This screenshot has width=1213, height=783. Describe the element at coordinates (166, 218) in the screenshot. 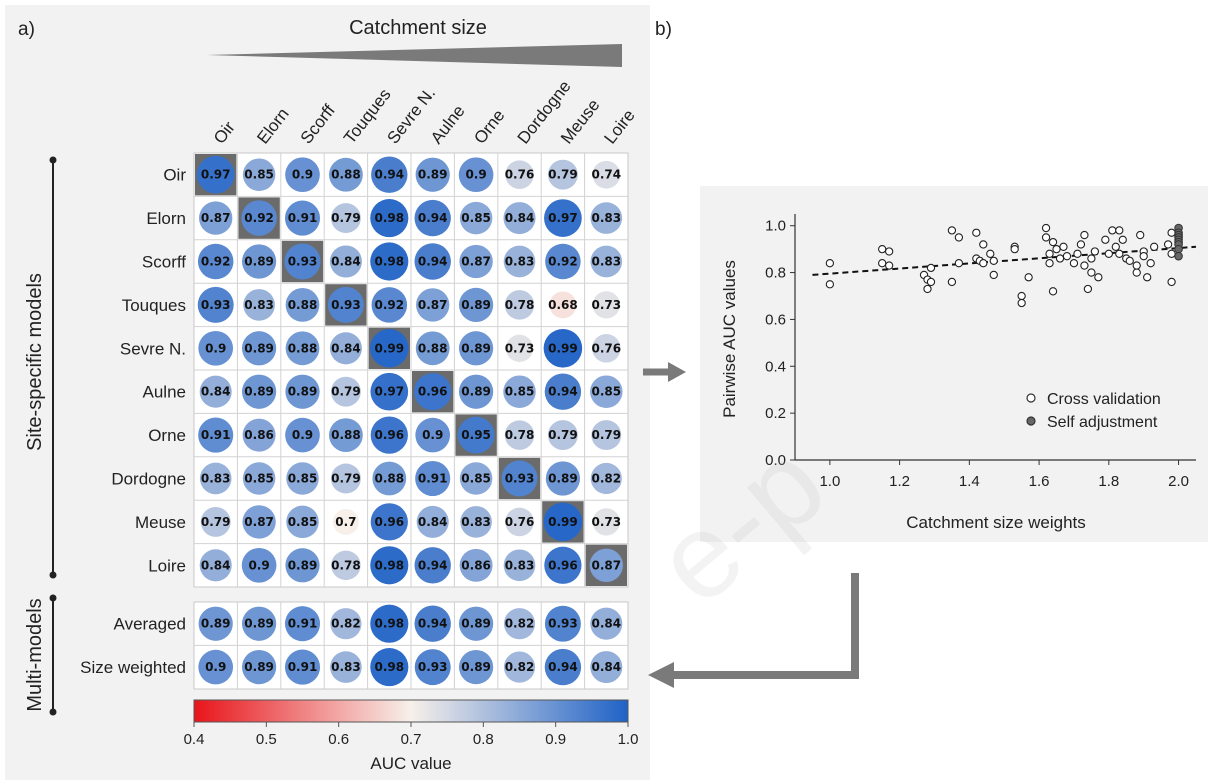

I see `row-label: Elorn` at that location.